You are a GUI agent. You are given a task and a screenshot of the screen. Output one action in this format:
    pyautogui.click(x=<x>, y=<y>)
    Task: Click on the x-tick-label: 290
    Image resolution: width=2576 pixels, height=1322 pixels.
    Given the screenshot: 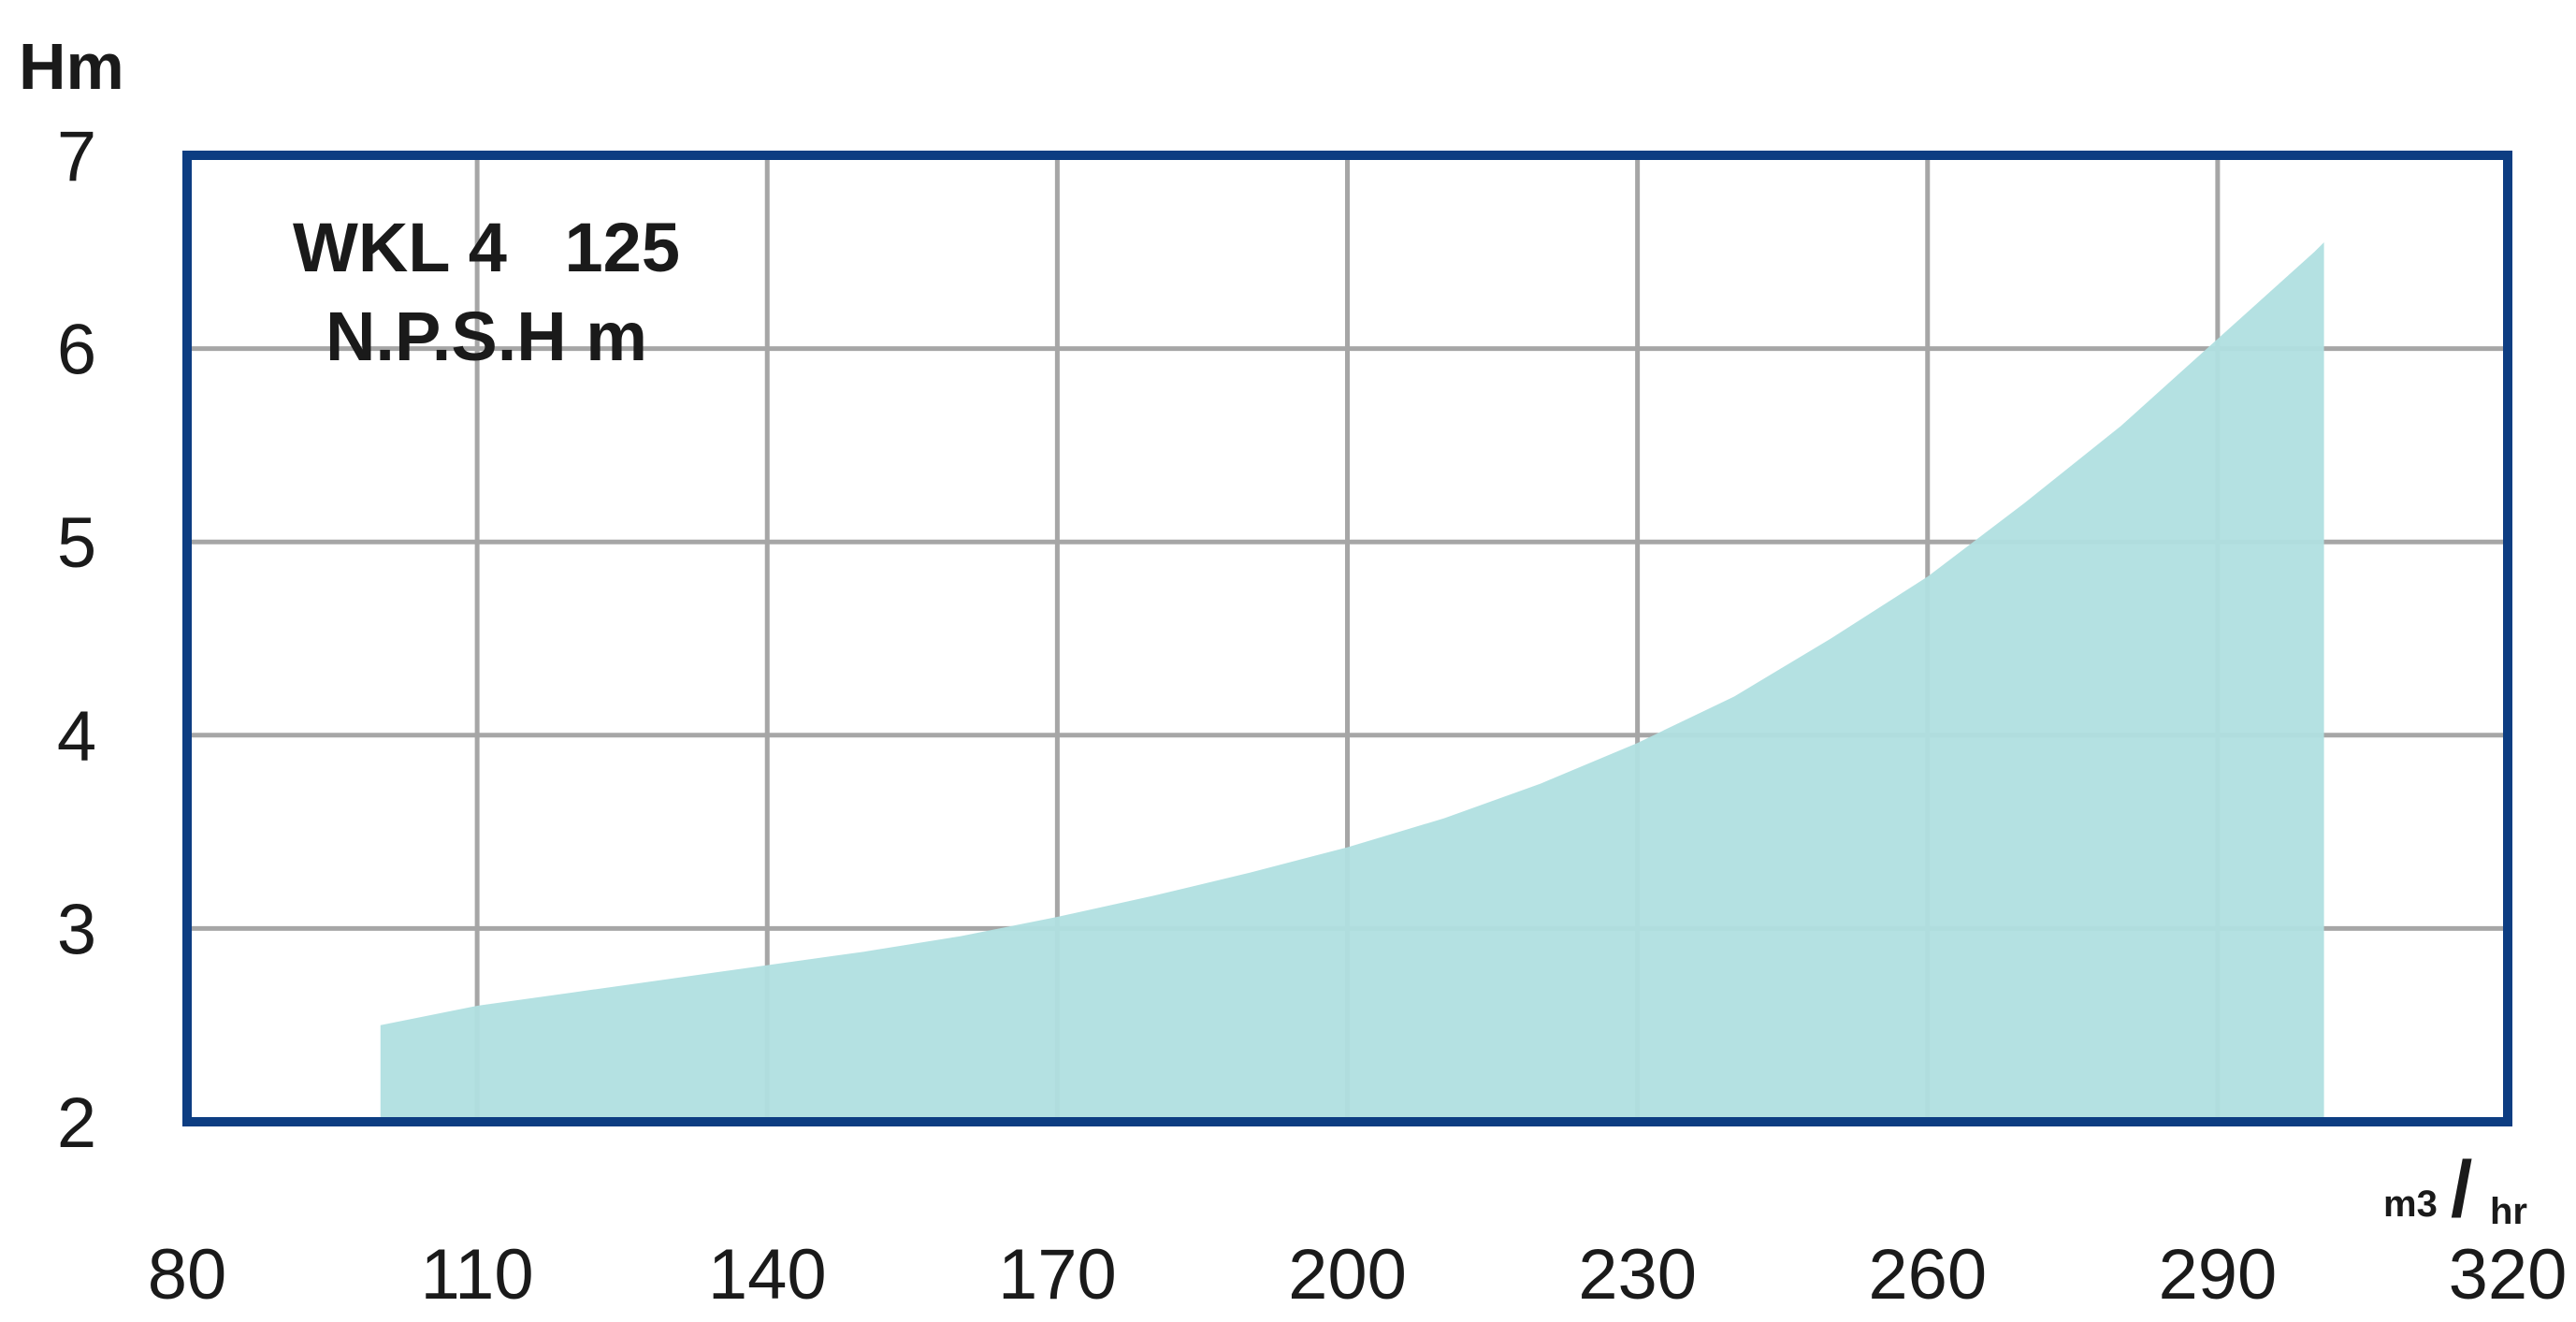 What is the action you would take?
    pyautogui.click(x=2217, y=1275)
    